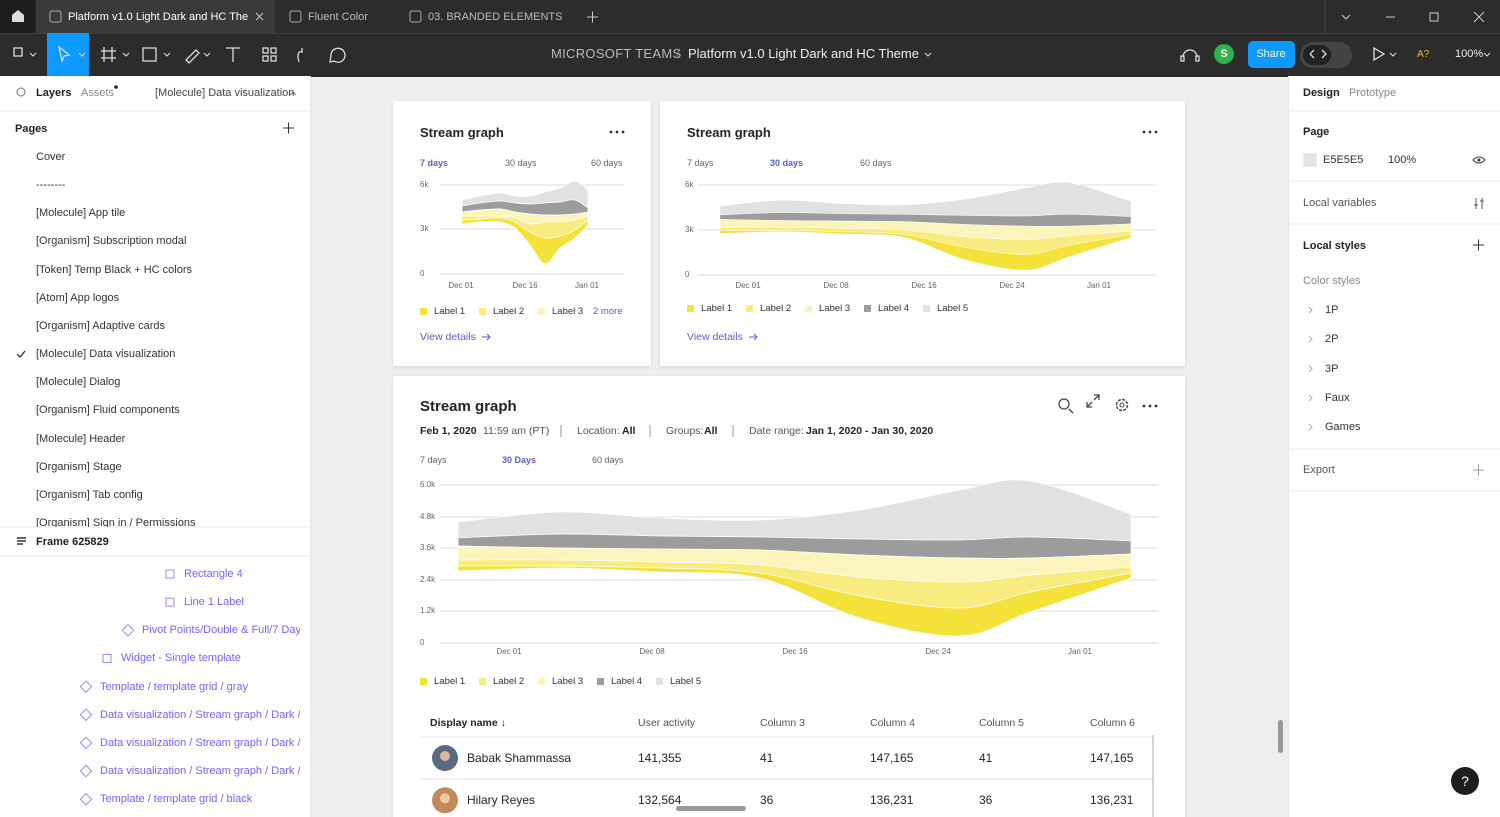 This screenshot has width=1500, height=817. What do you see at coordinates (225, 93) in the screenshot?
I see `page-selector: [Molecule] Data visualization` at bounding box center [225, 93].